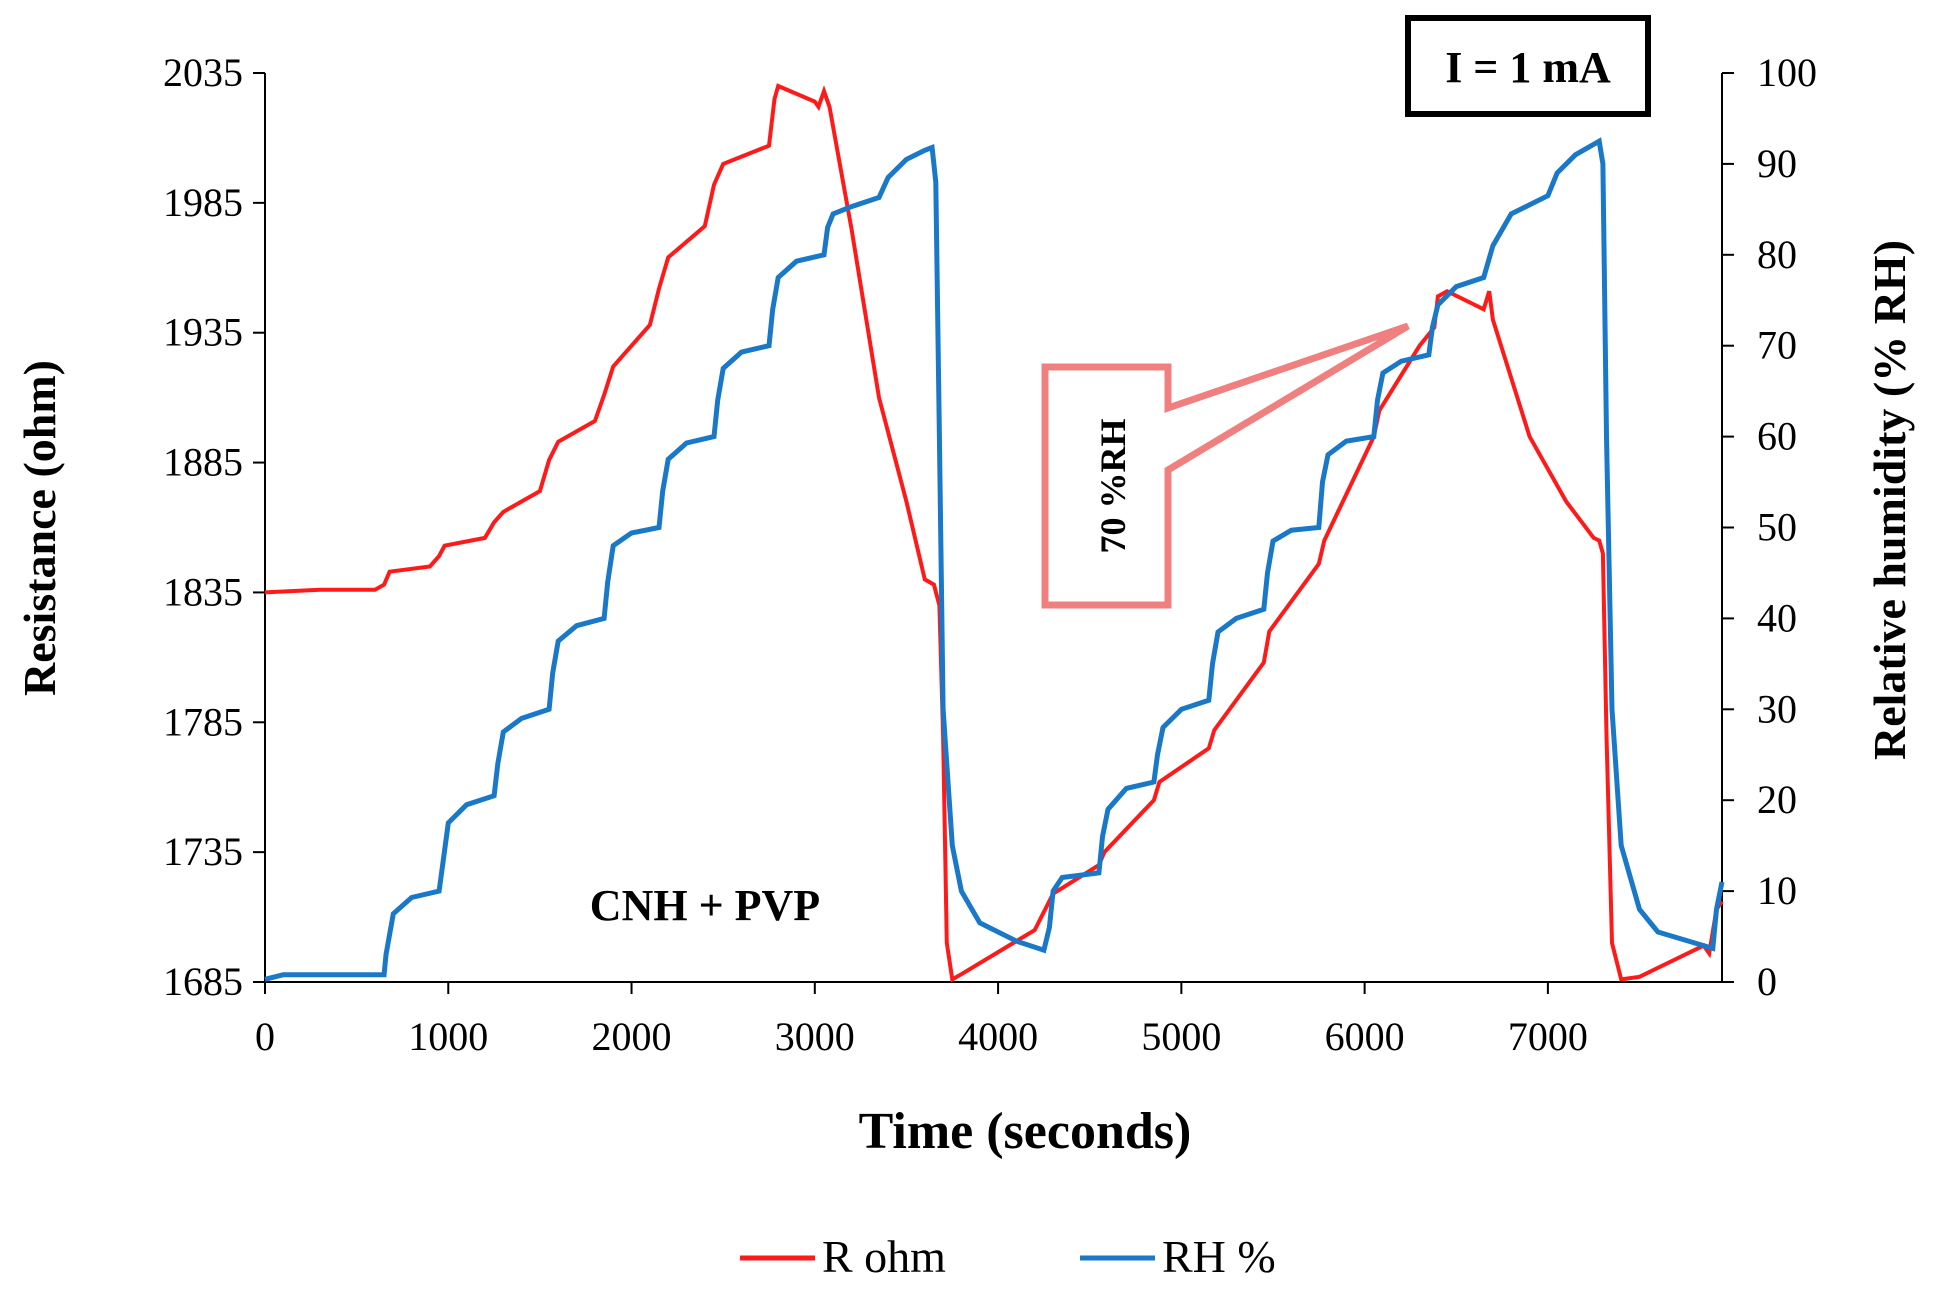 The width and height of the screenshot is (1937, 1301). I want to click on legend-label-r-ohm: R ohm, so click(884, 1256).